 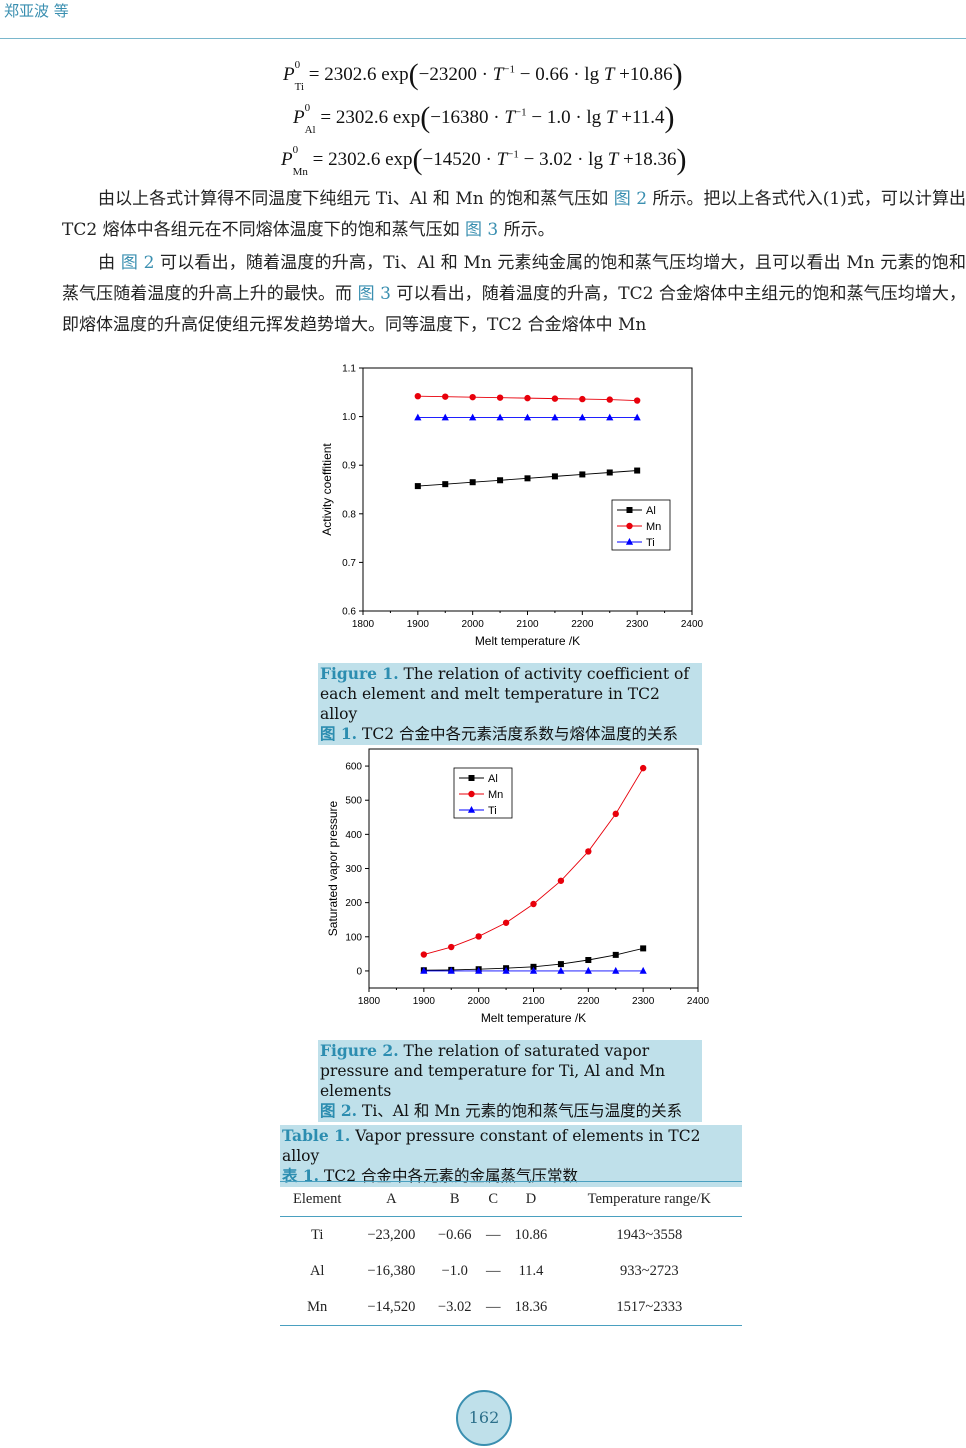 What do you see at coordinates (520, 1111) in the screenshot?
I see `caption-text-cn: Ti、Al 和 Mn 元素的饱和蒸气压与温度的关系` at bounding box center [520, 1111].